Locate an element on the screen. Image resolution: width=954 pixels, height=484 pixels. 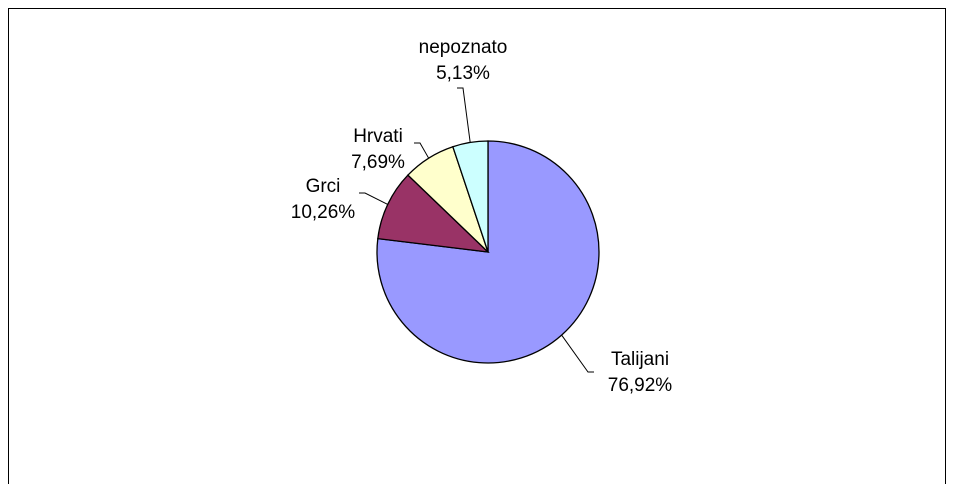
slice-label: nepoznato is located at coordinates (463, 47).